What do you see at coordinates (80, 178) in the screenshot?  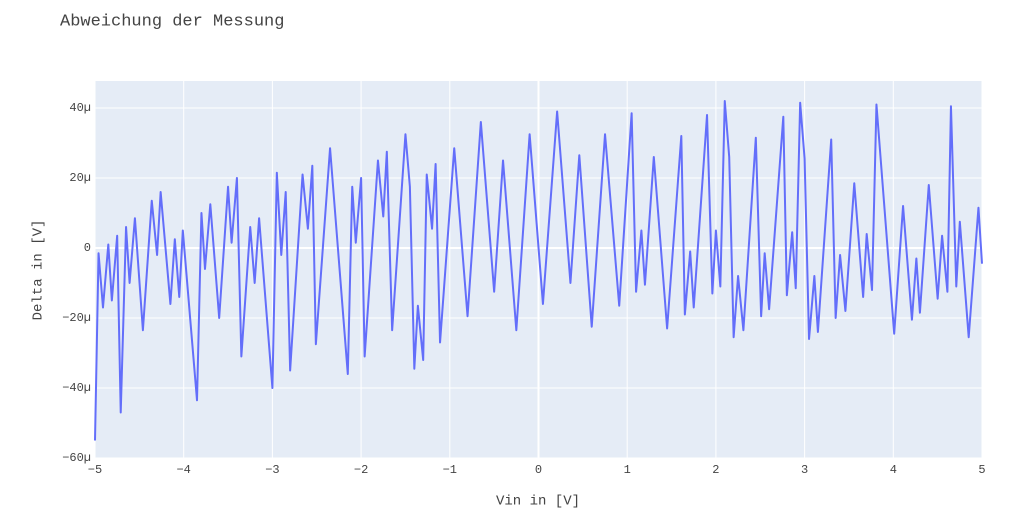 I see `y-tick-label: 20µ` at bounding box center [80, 178].